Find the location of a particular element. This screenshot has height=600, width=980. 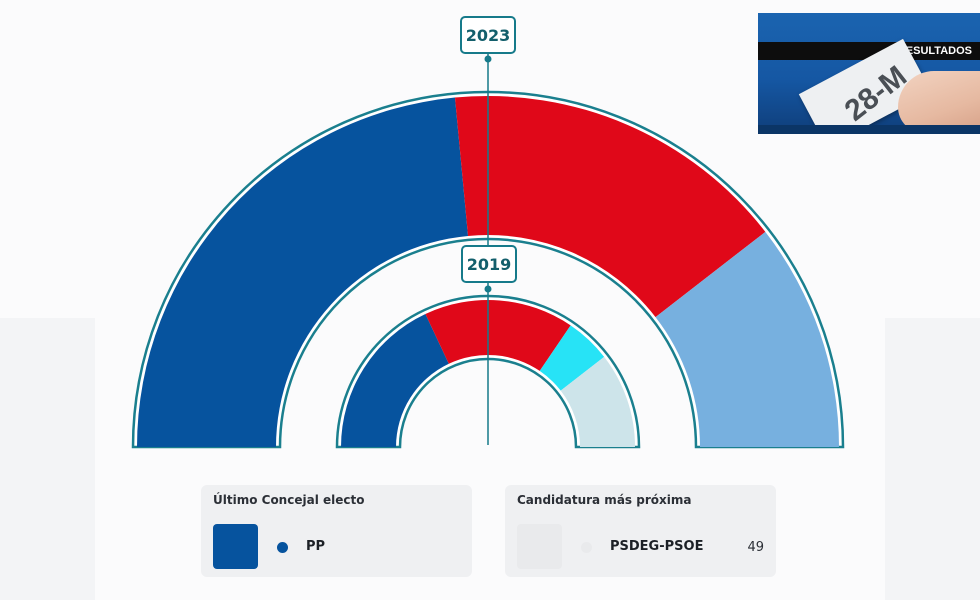

banner-title: RESULTADOS is located at coordinates (934, 51).